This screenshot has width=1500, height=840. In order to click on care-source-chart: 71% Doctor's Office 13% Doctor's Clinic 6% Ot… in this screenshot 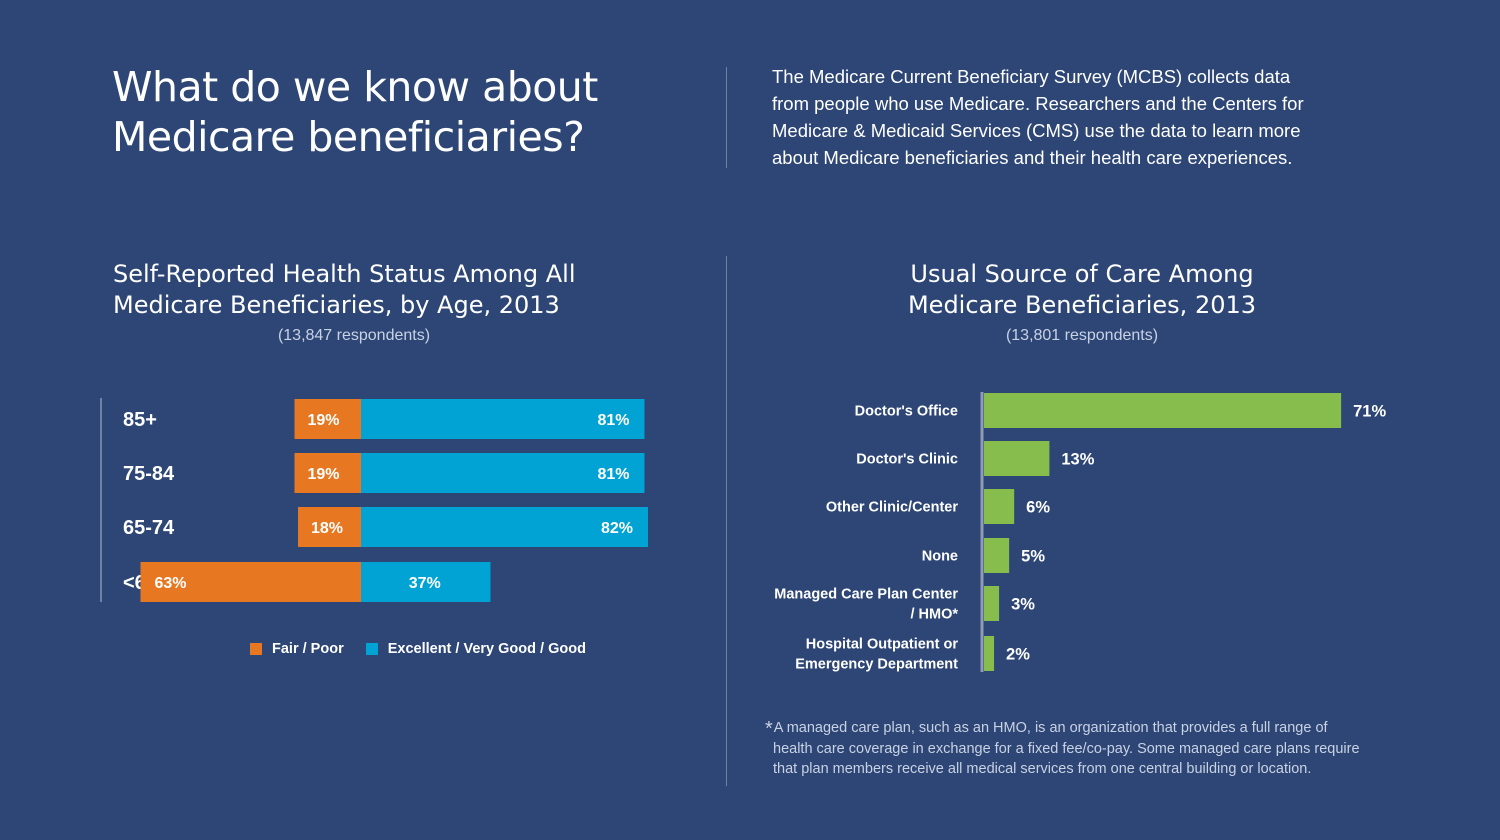, I will do `click(1080, 532)`.